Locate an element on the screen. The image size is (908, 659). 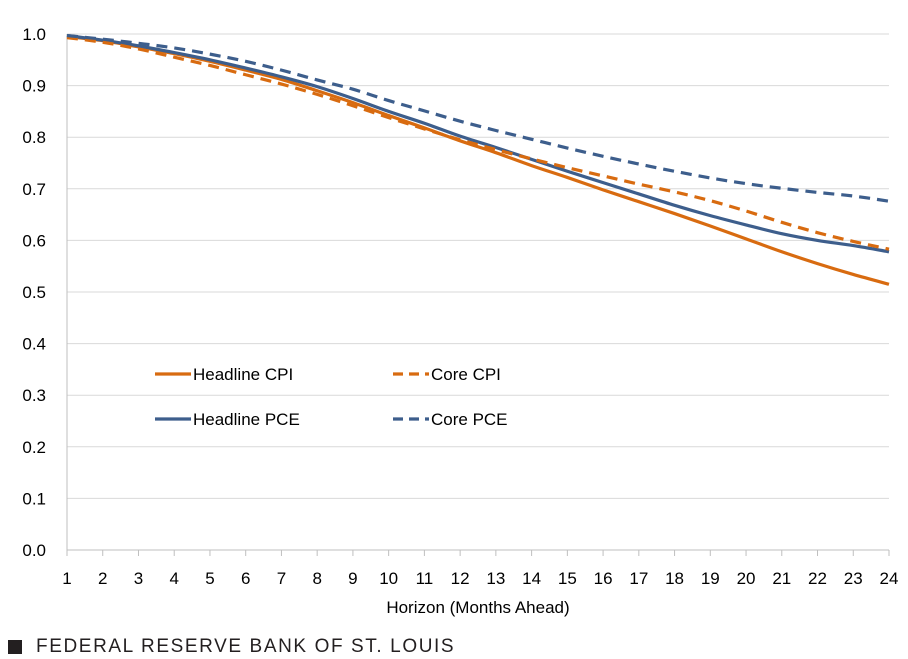
footer-square-icon is located at coordinates (15, 647).